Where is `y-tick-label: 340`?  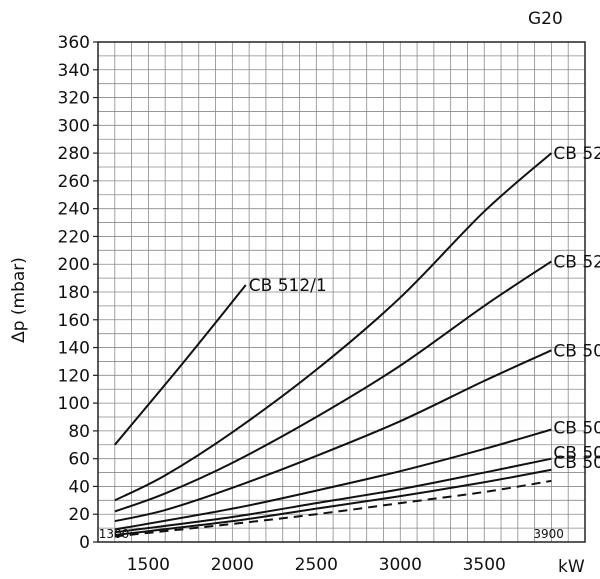
y-tick-label: 340 is located at coordinates (74, 71).